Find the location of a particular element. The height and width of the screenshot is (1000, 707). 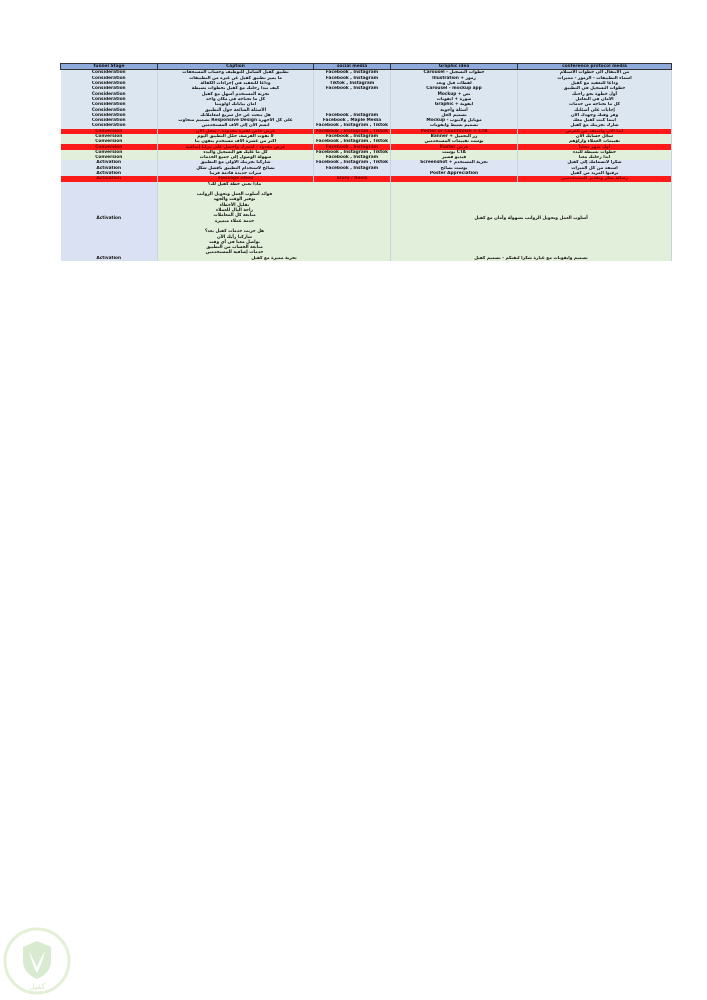

caption-line: متابعة كل المعاملات is located at coordinates (234, 216).